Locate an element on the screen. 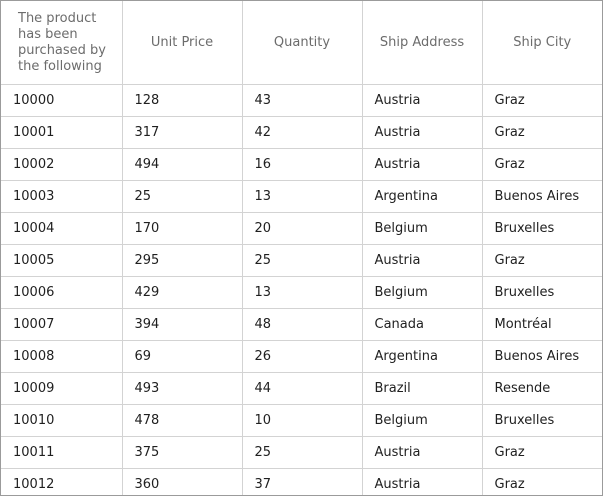 Image resolution: width=603 pixels, height=496 pixels. table-row: 10006 429 13 Belgium Bruxelles is located at coordinates (301, 292).